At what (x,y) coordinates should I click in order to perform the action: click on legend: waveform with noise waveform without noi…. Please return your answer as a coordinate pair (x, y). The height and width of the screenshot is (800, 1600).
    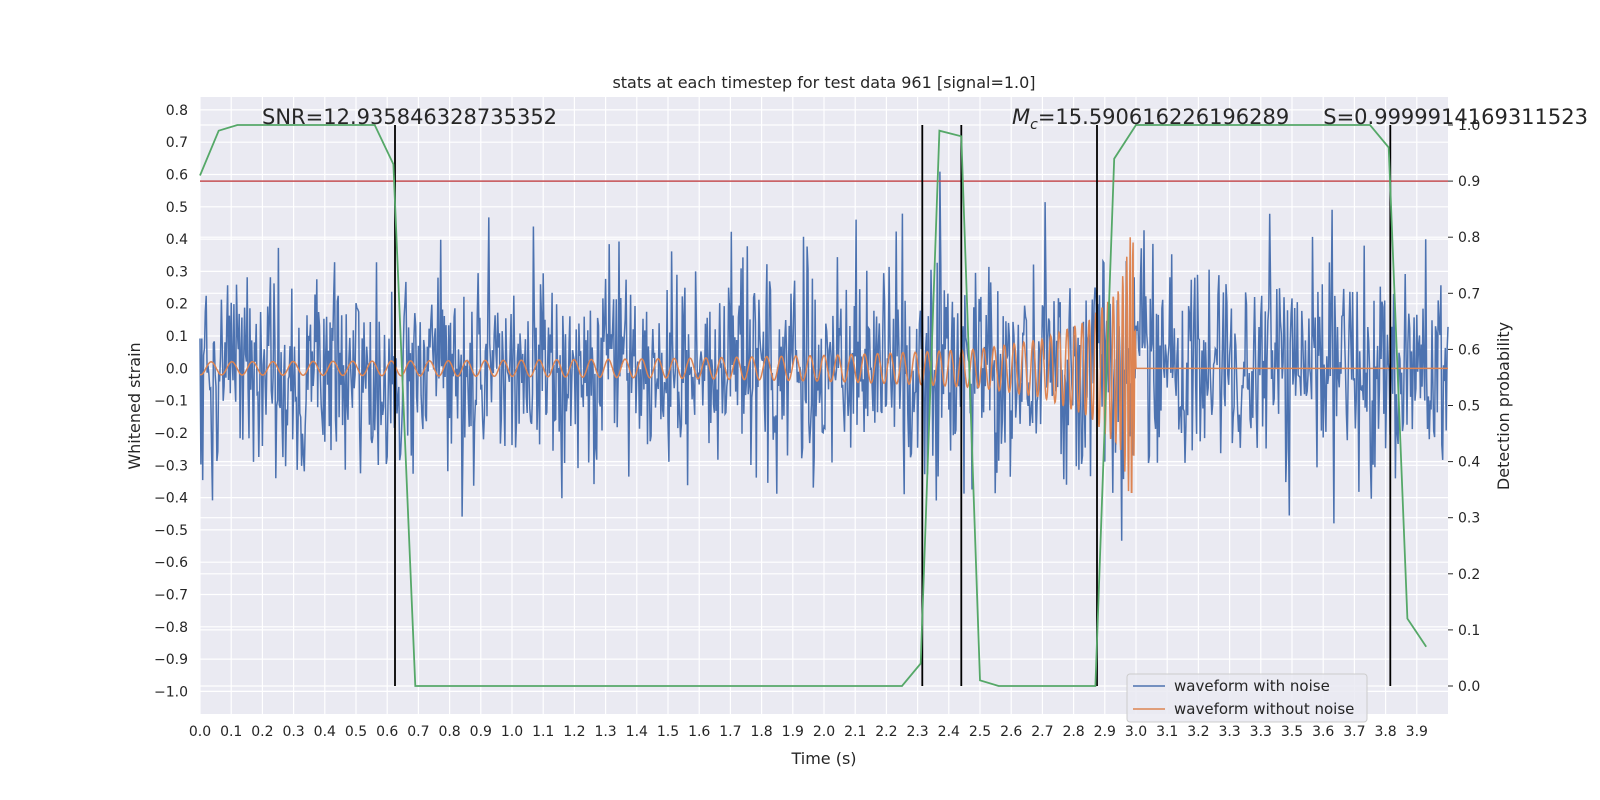
    Looking at the image, I should click on (1247, 698).